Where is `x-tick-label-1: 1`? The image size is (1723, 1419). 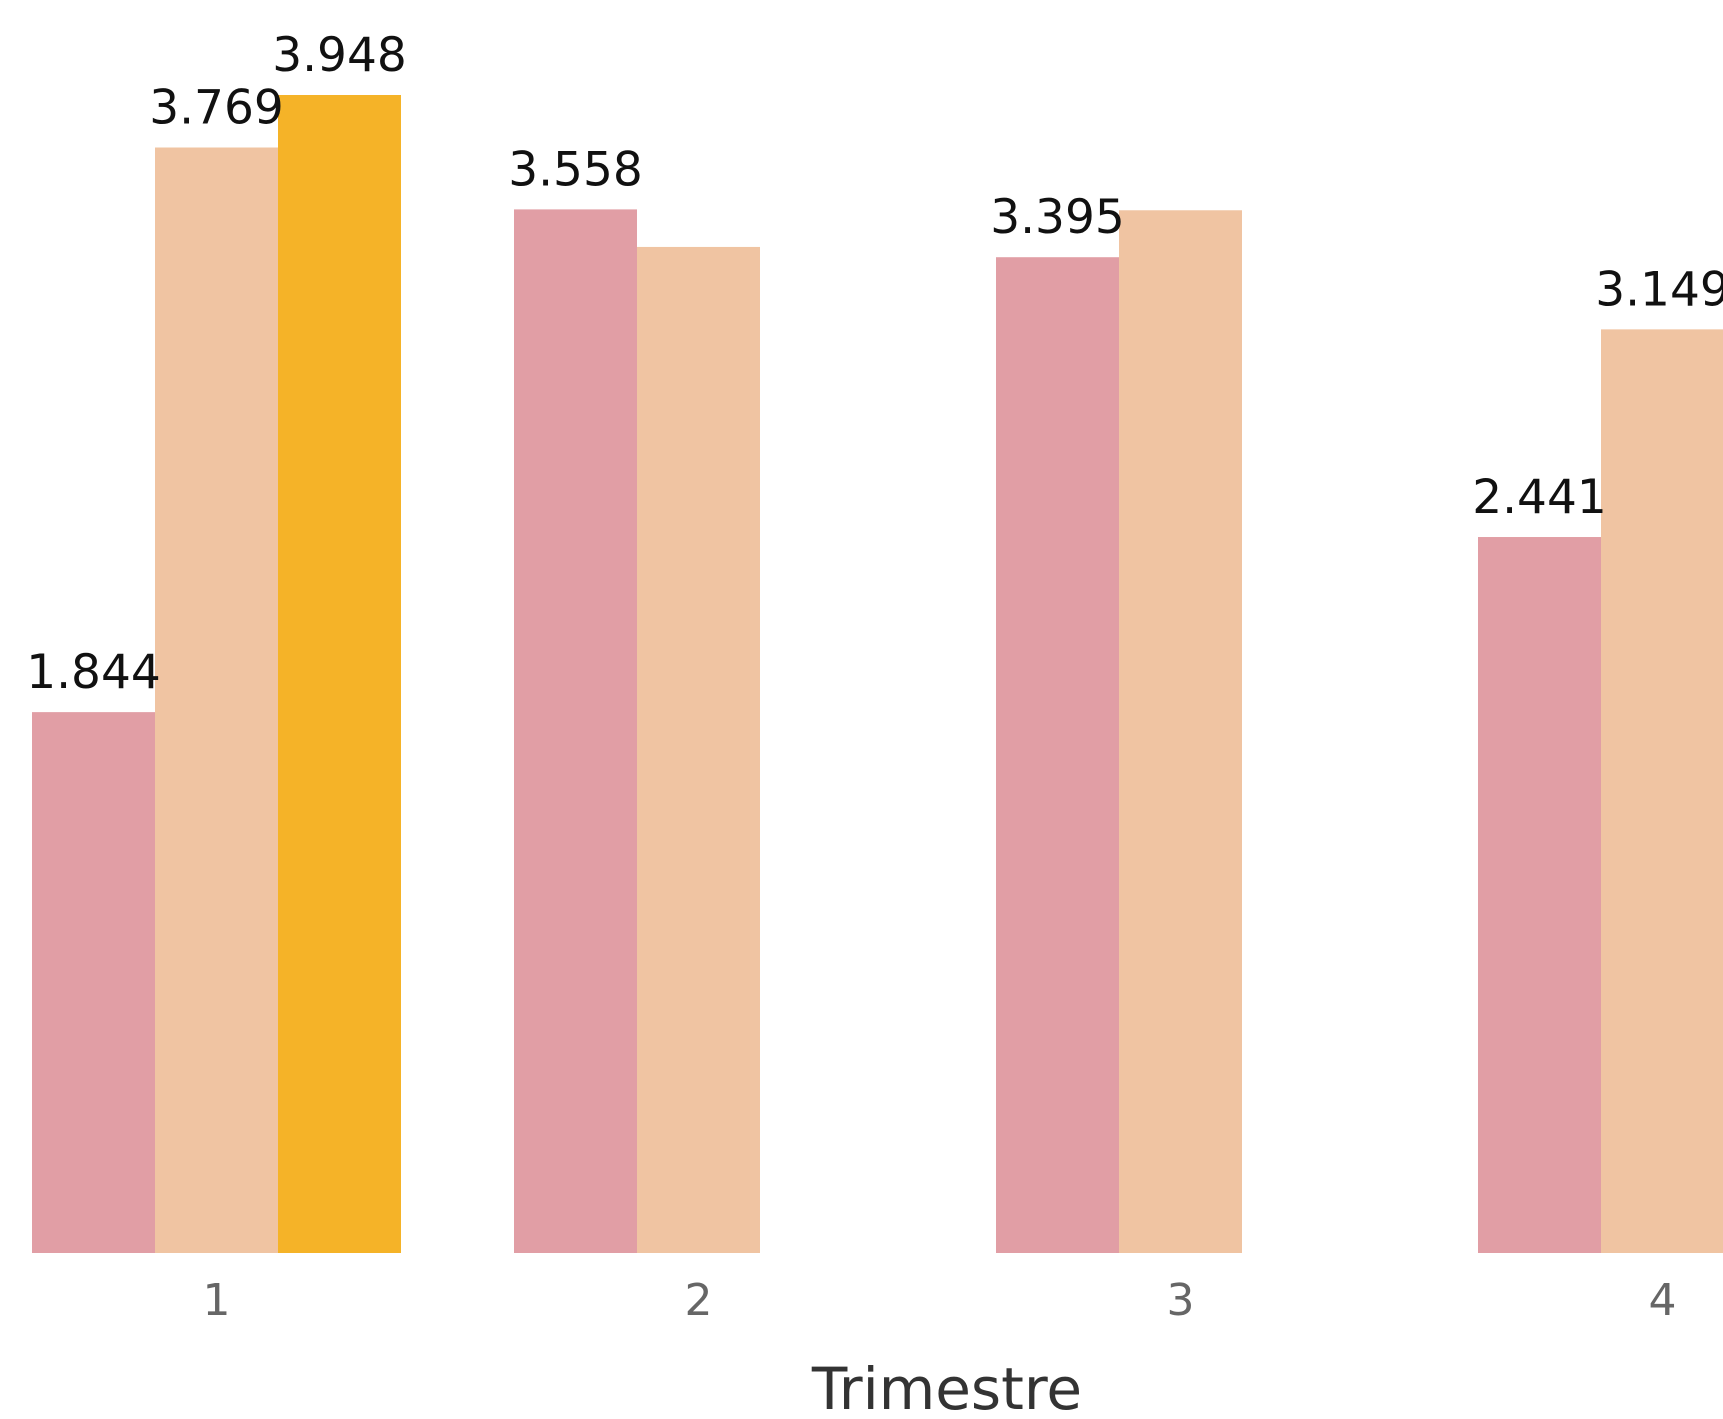 x-tick-label-1: 1 is located at coordinates (217, 1300).